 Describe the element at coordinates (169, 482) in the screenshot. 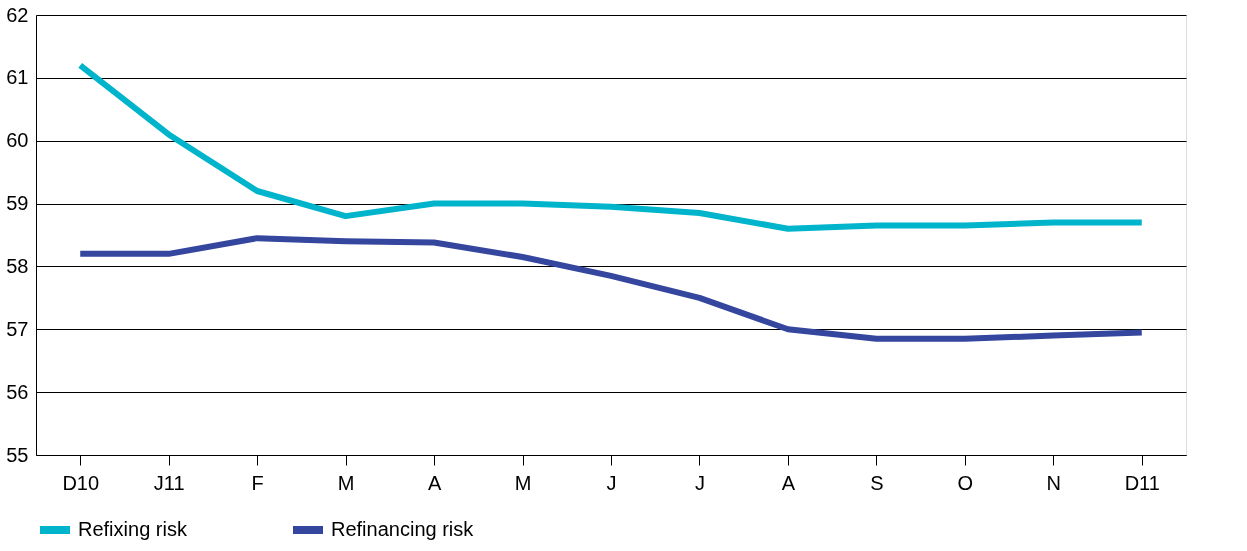

I see `x-tick-label: J11` at that location.